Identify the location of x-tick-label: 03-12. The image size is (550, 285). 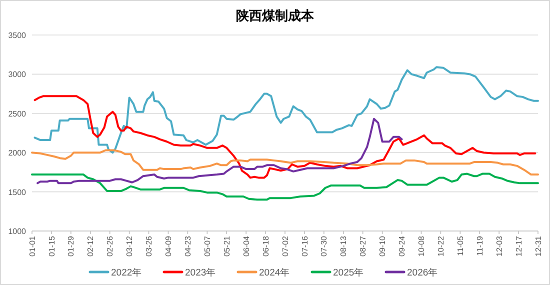
(129, 245).